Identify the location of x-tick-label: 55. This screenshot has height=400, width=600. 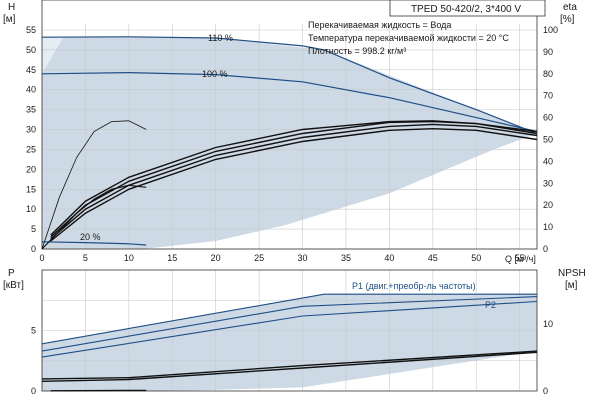
(520, 258).